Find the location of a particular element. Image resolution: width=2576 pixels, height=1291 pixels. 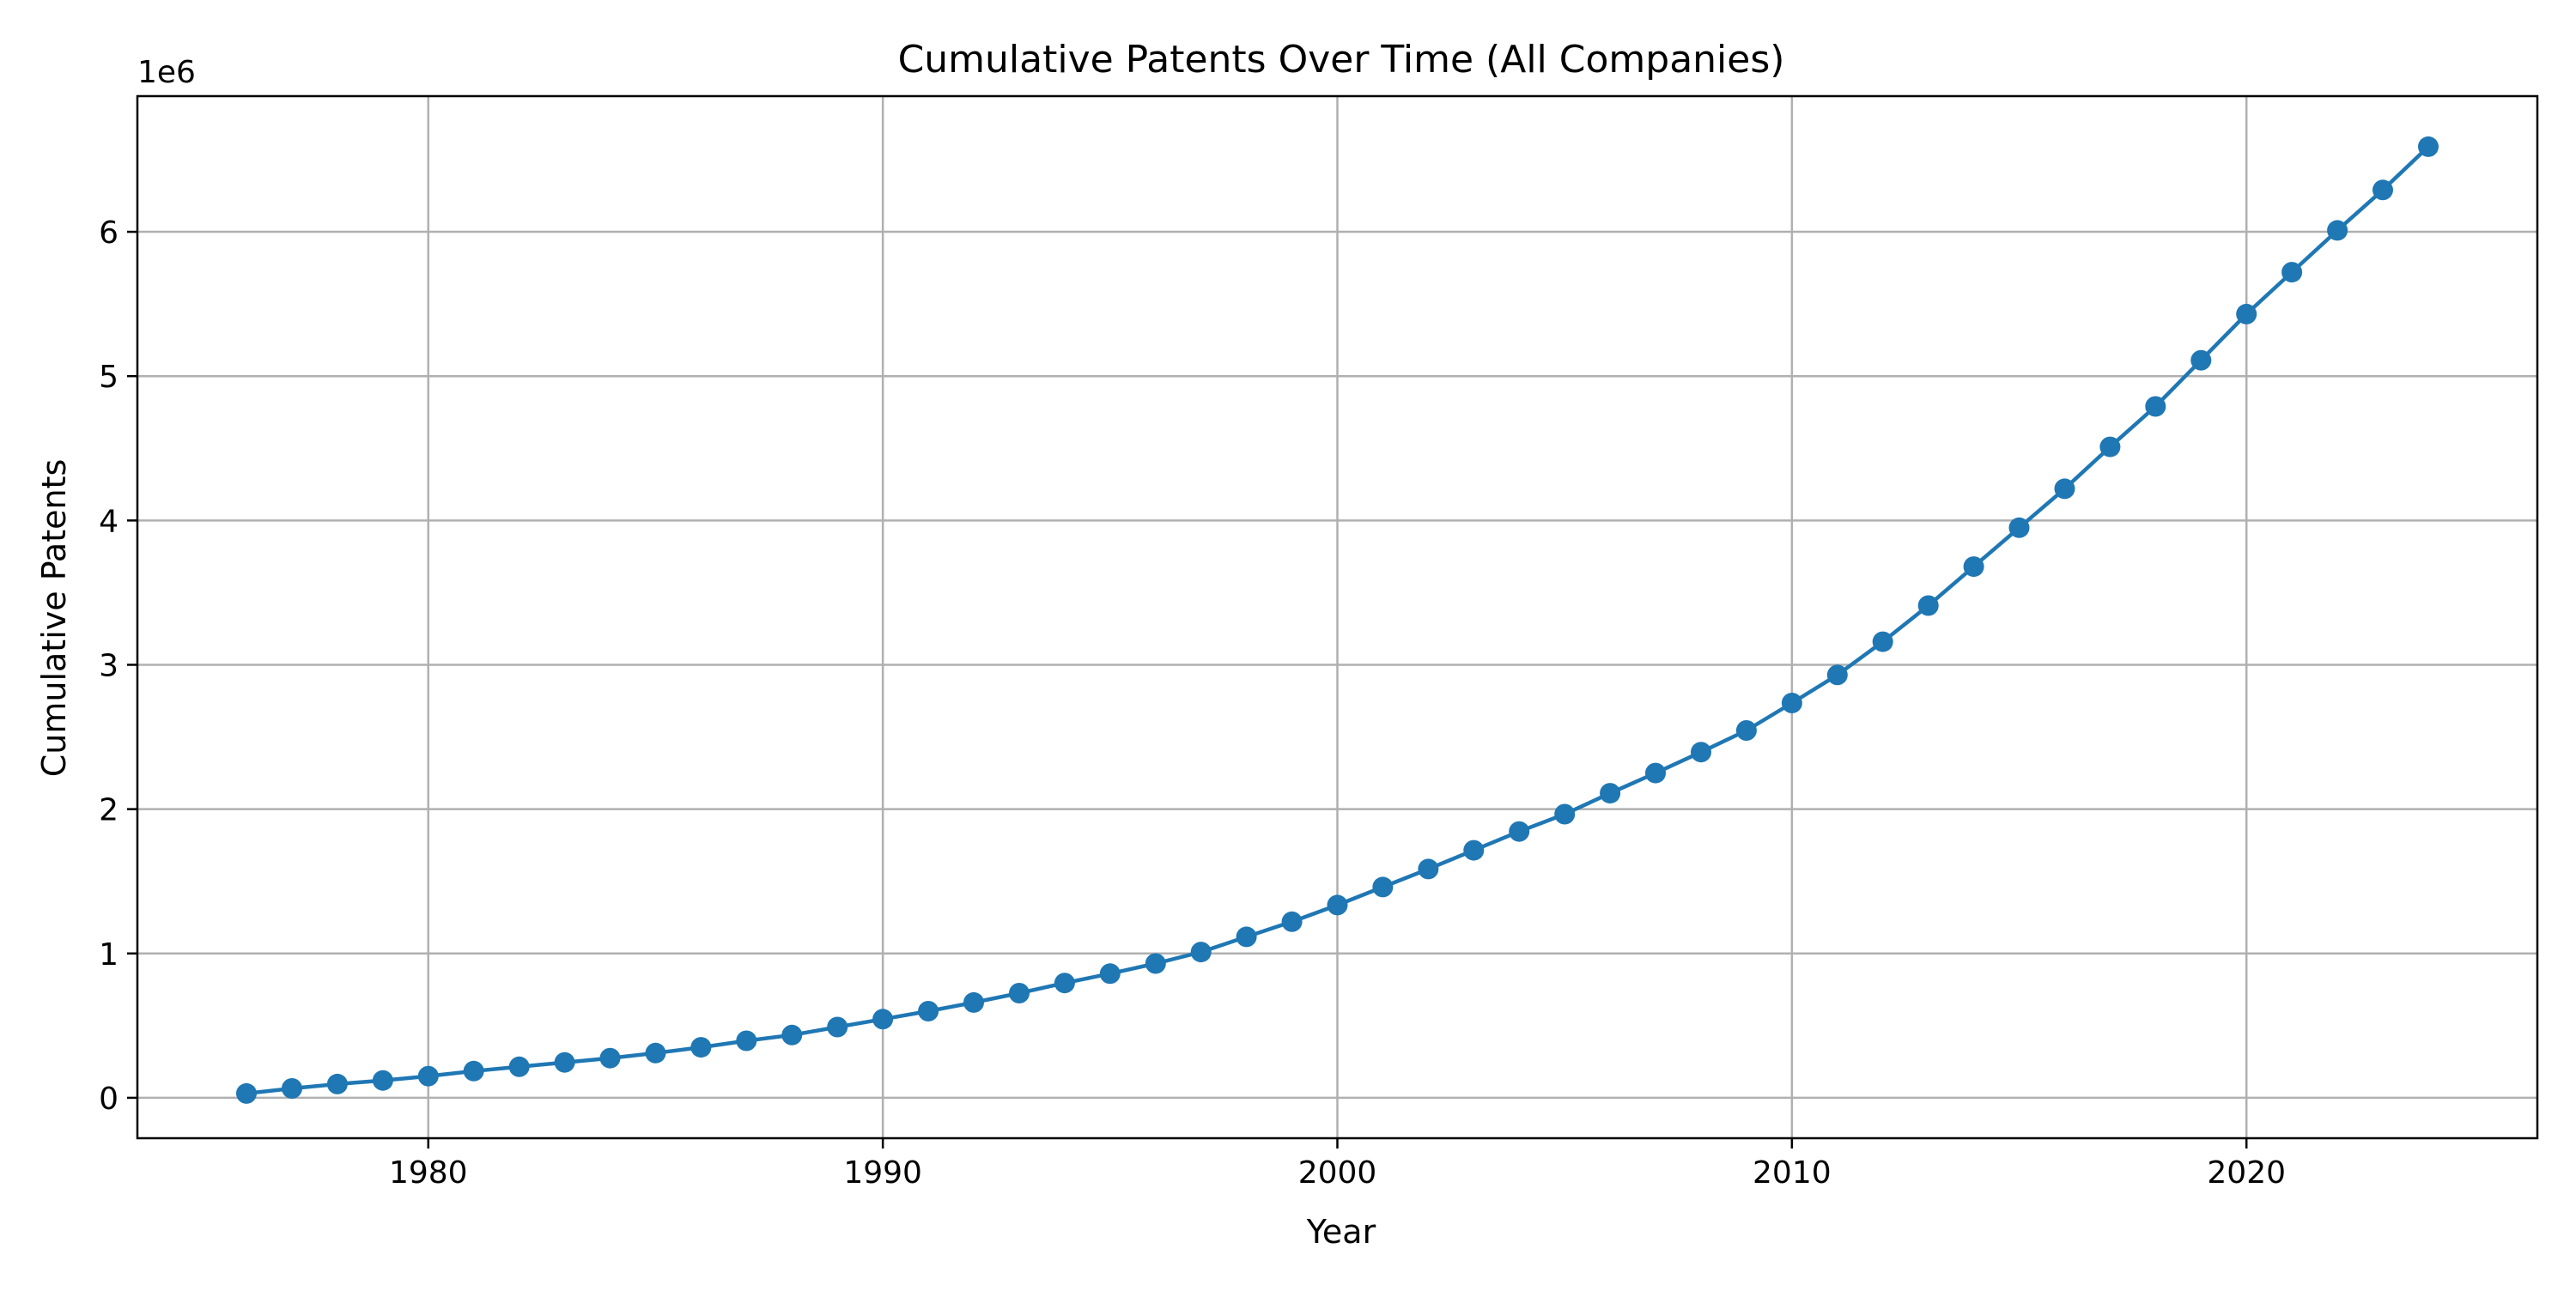

y-tick-label: 0 is located at coordinates (109, 1099).